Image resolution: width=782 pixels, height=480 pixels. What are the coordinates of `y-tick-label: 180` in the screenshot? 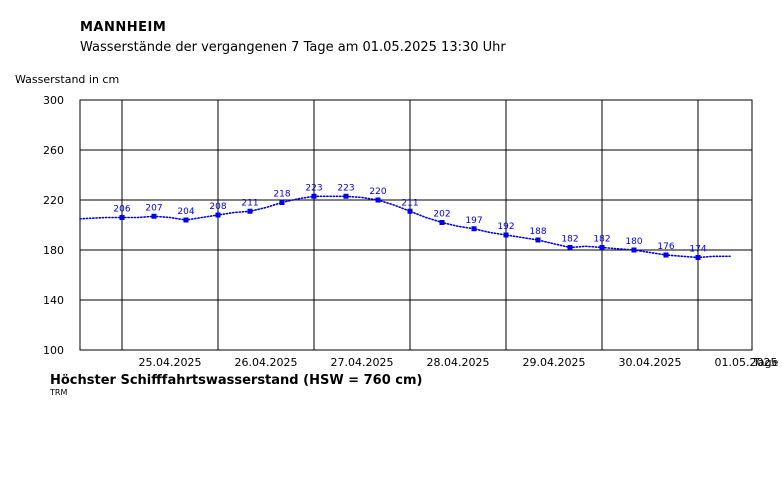 It's located at (53, 250).